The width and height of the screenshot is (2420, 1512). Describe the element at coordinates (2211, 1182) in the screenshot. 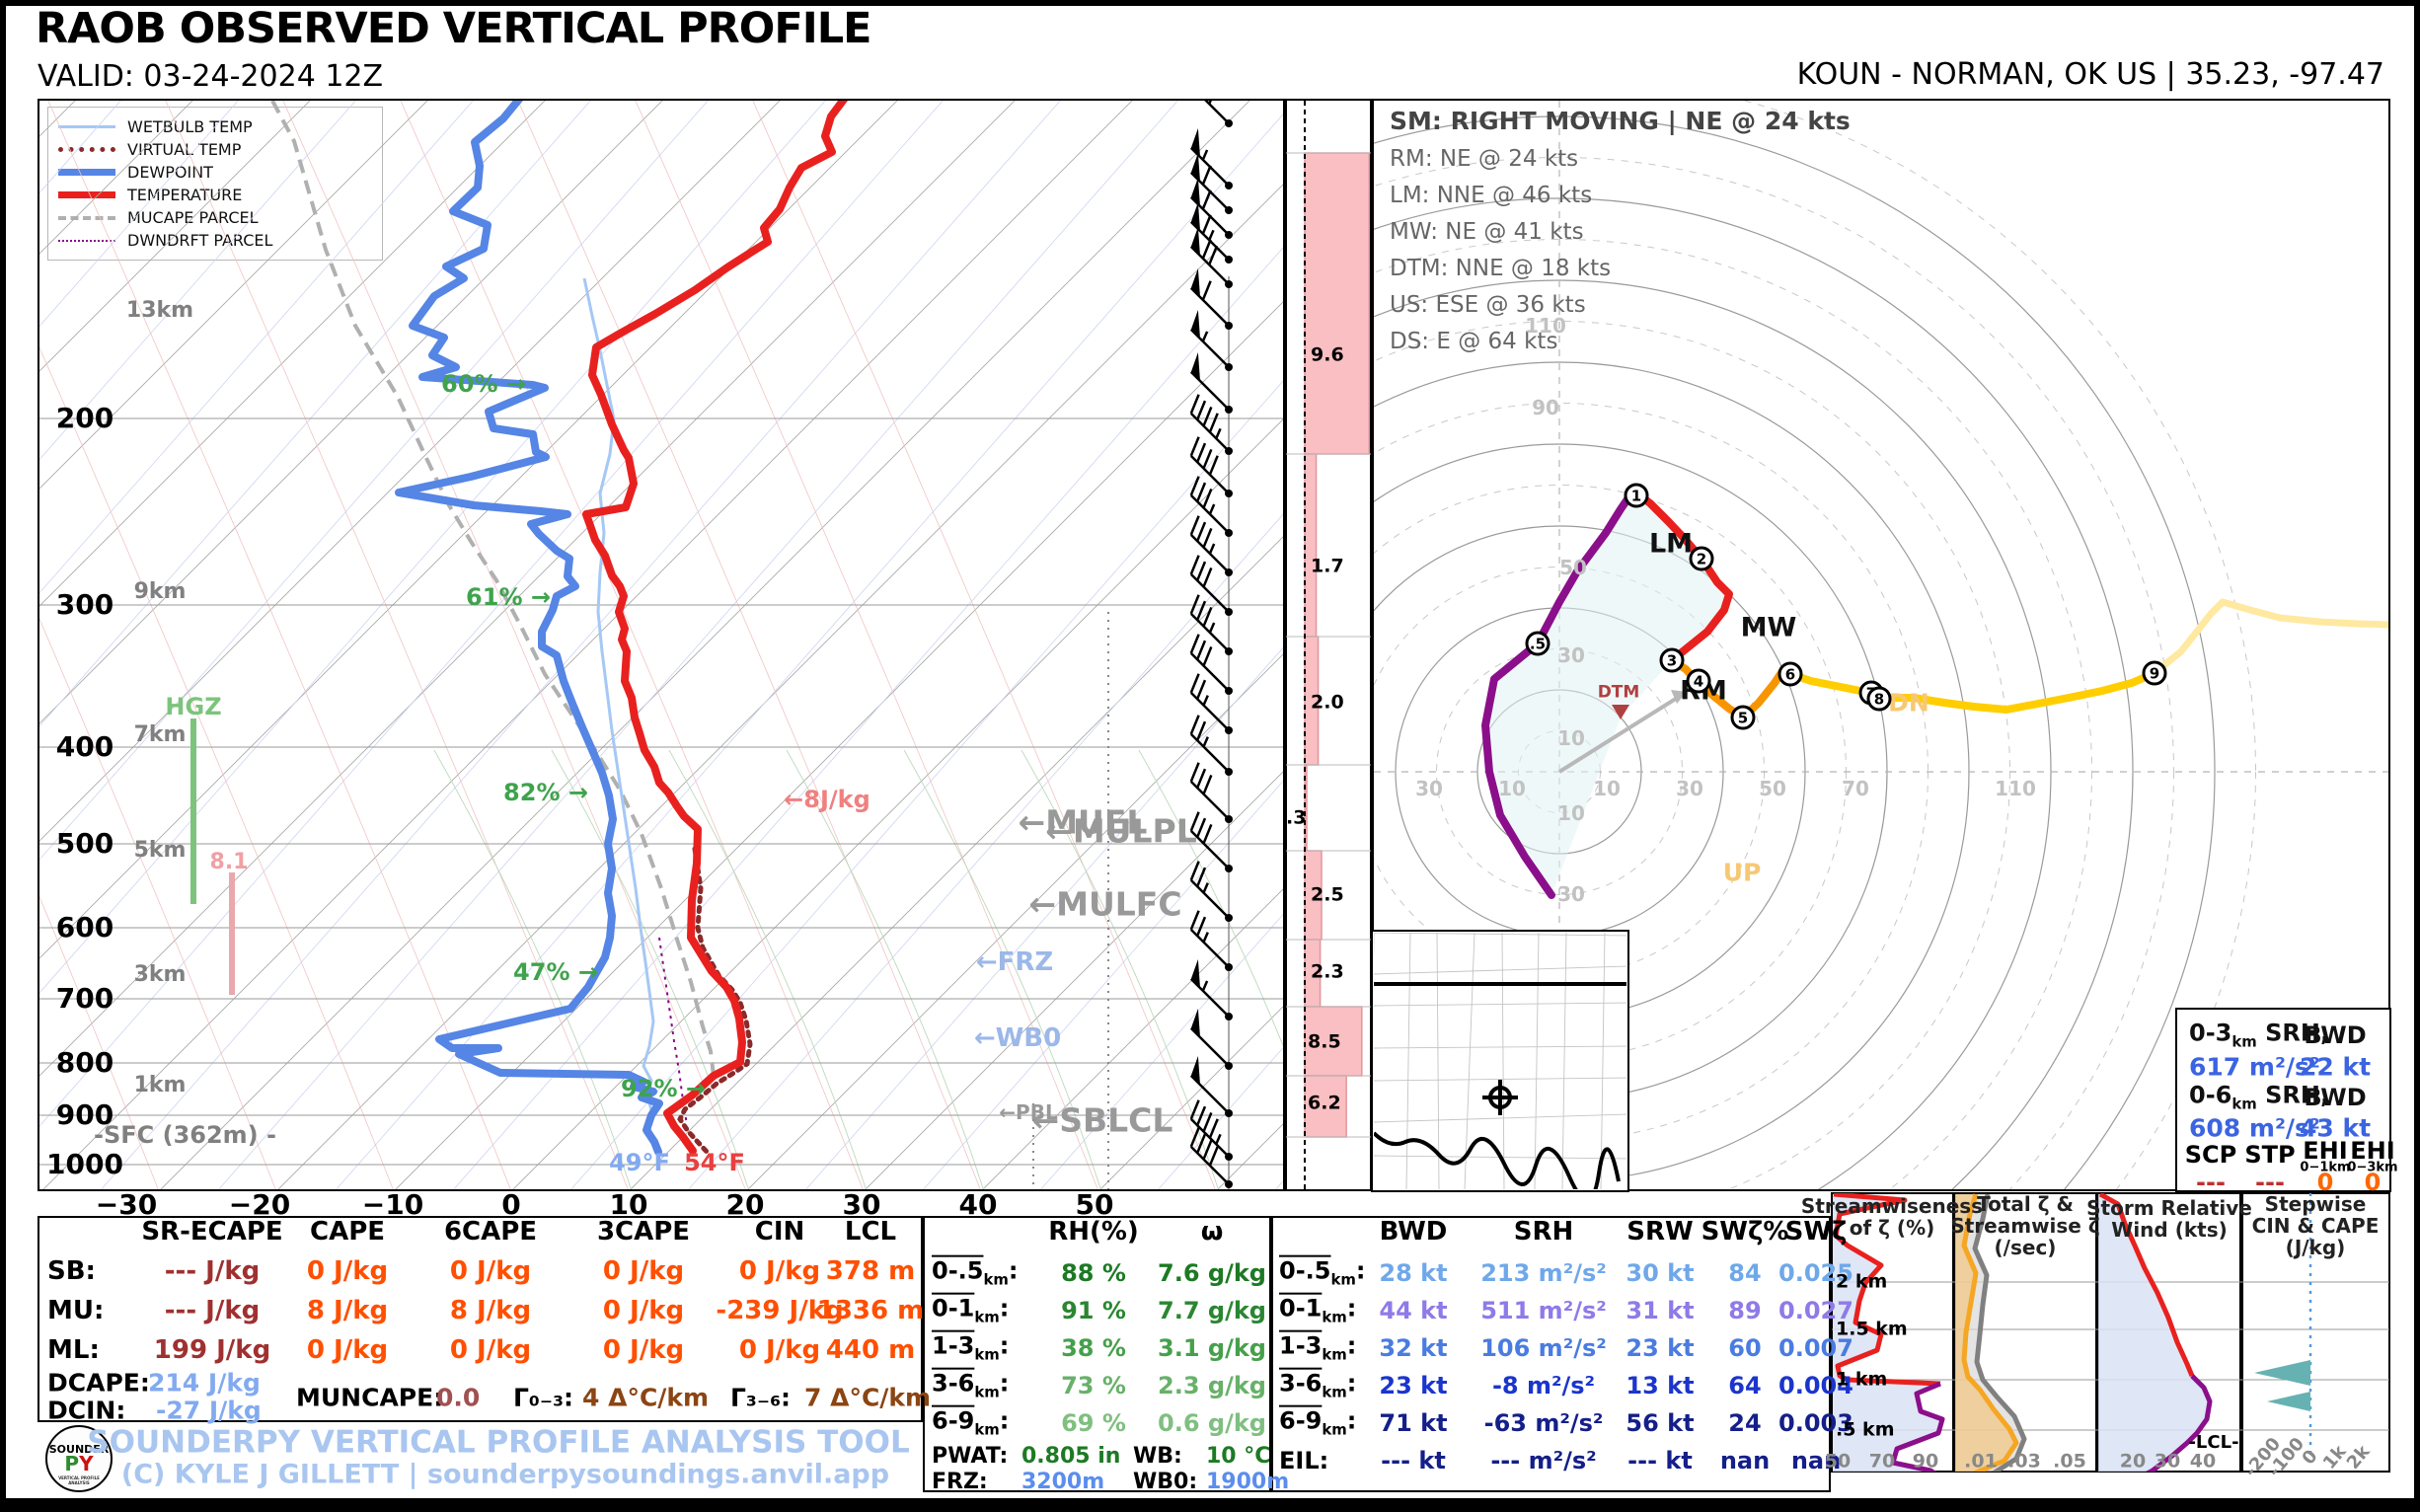

I see `srh-index-value: ---` at that location.